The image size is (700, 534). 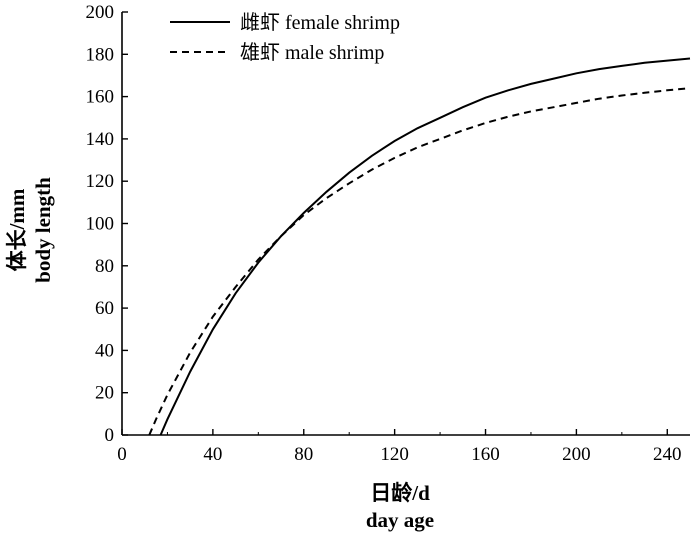 What do you see at coordinates (110, 435) in the screenshot?
I see `y-tick-label: 0` at bounding box center [110, 435].